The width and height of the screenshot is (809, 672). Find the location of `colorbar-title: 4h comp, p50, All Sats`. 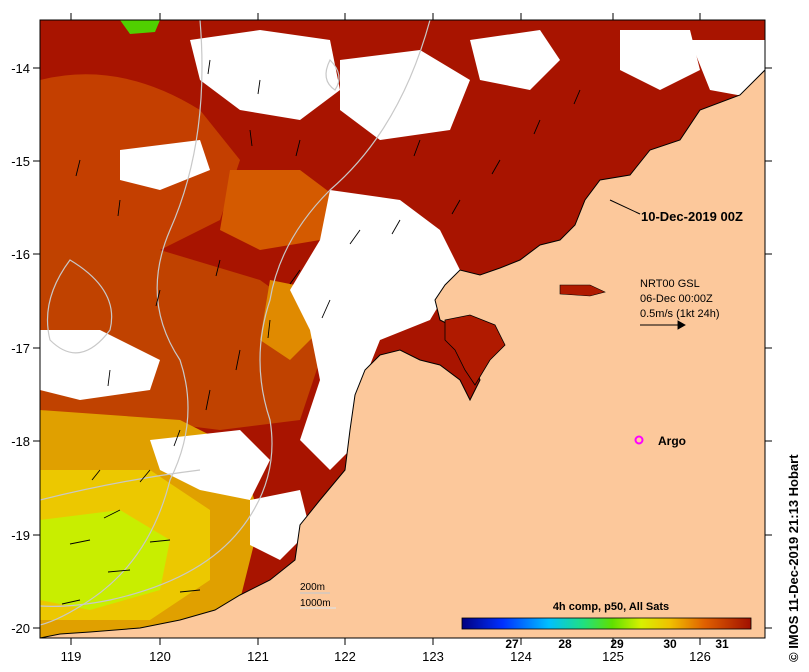

colorbar-title: 4h comp, p50, All Sats is located at coordinates (611, 607).